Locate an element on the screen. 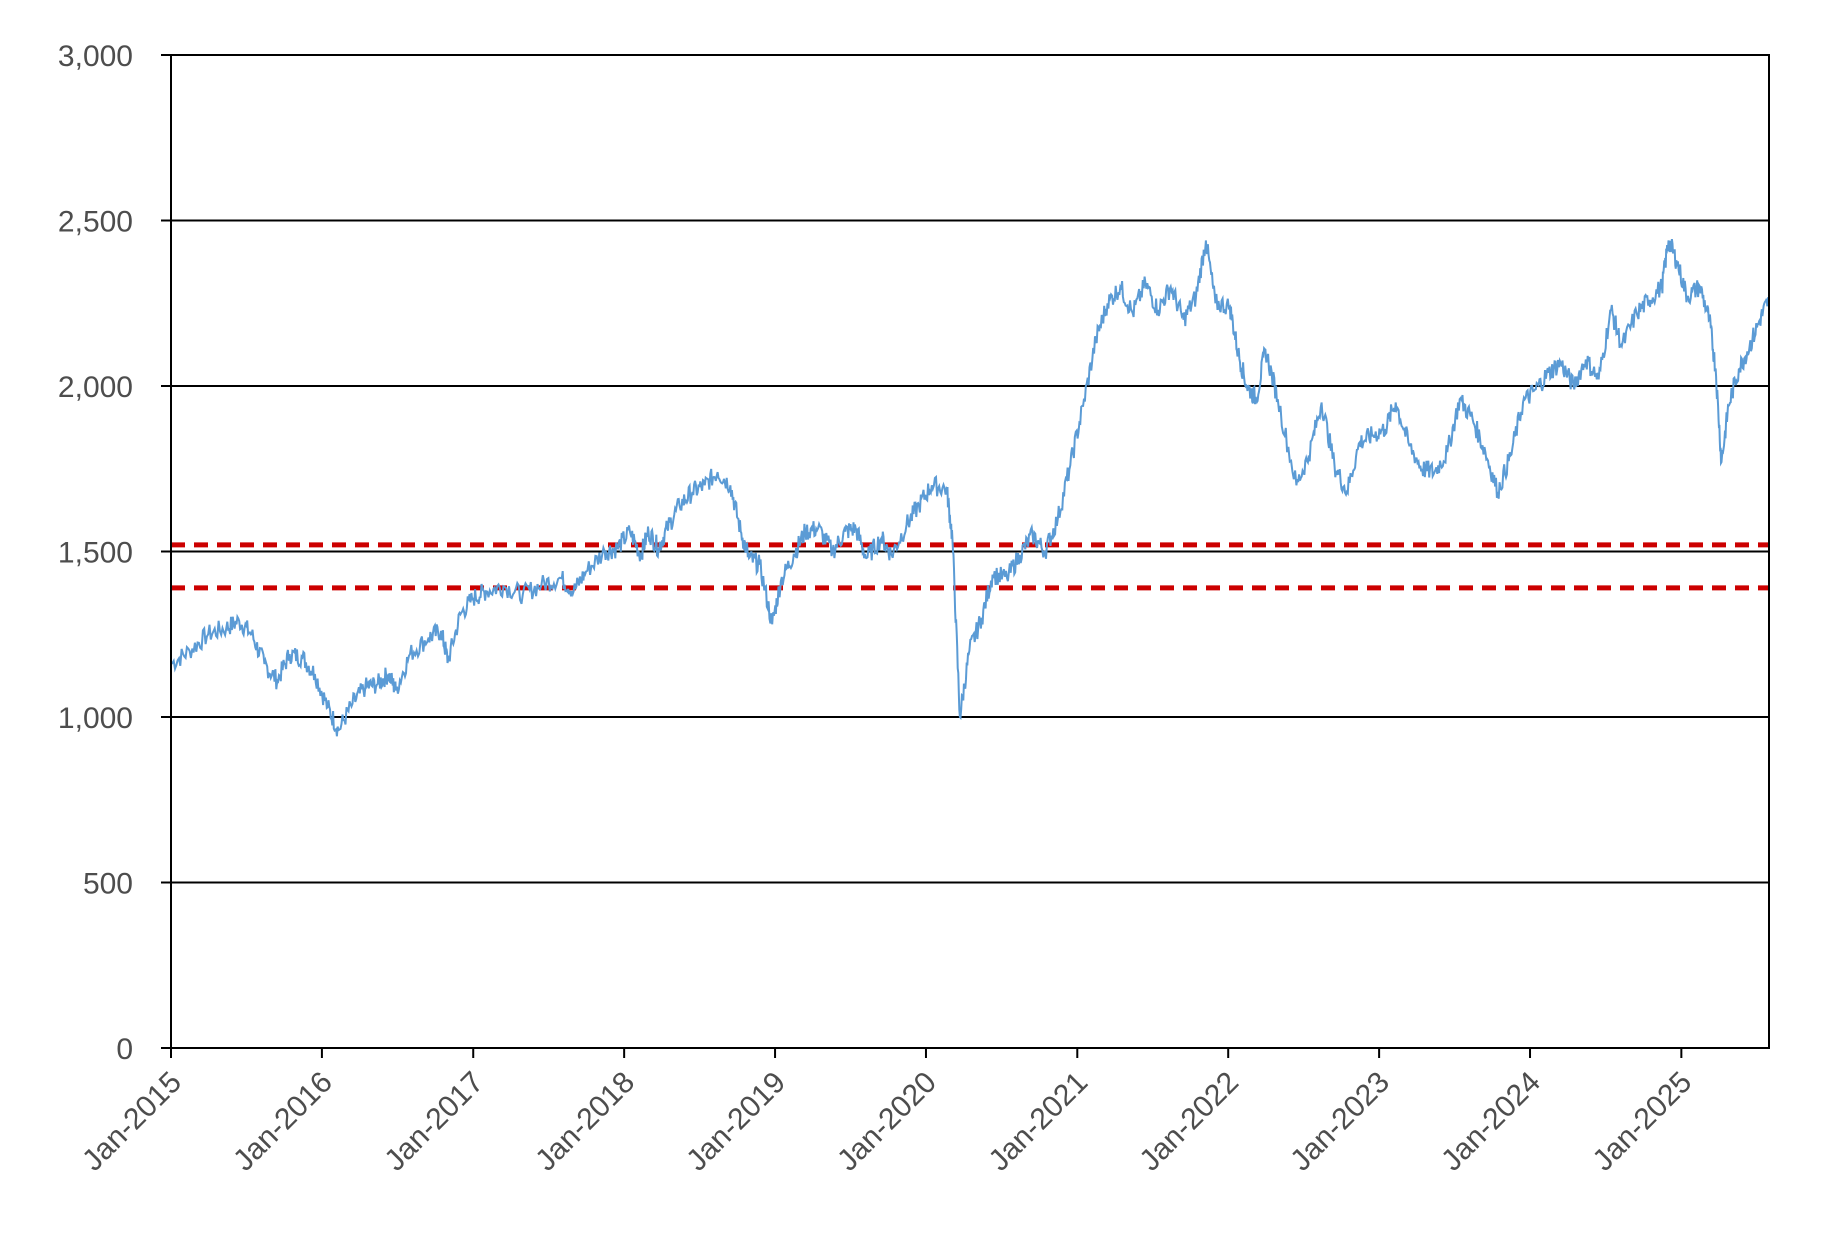 The image size is (1830, 1238). y-tick-label: 0 is located at coordinates (124, 1049).